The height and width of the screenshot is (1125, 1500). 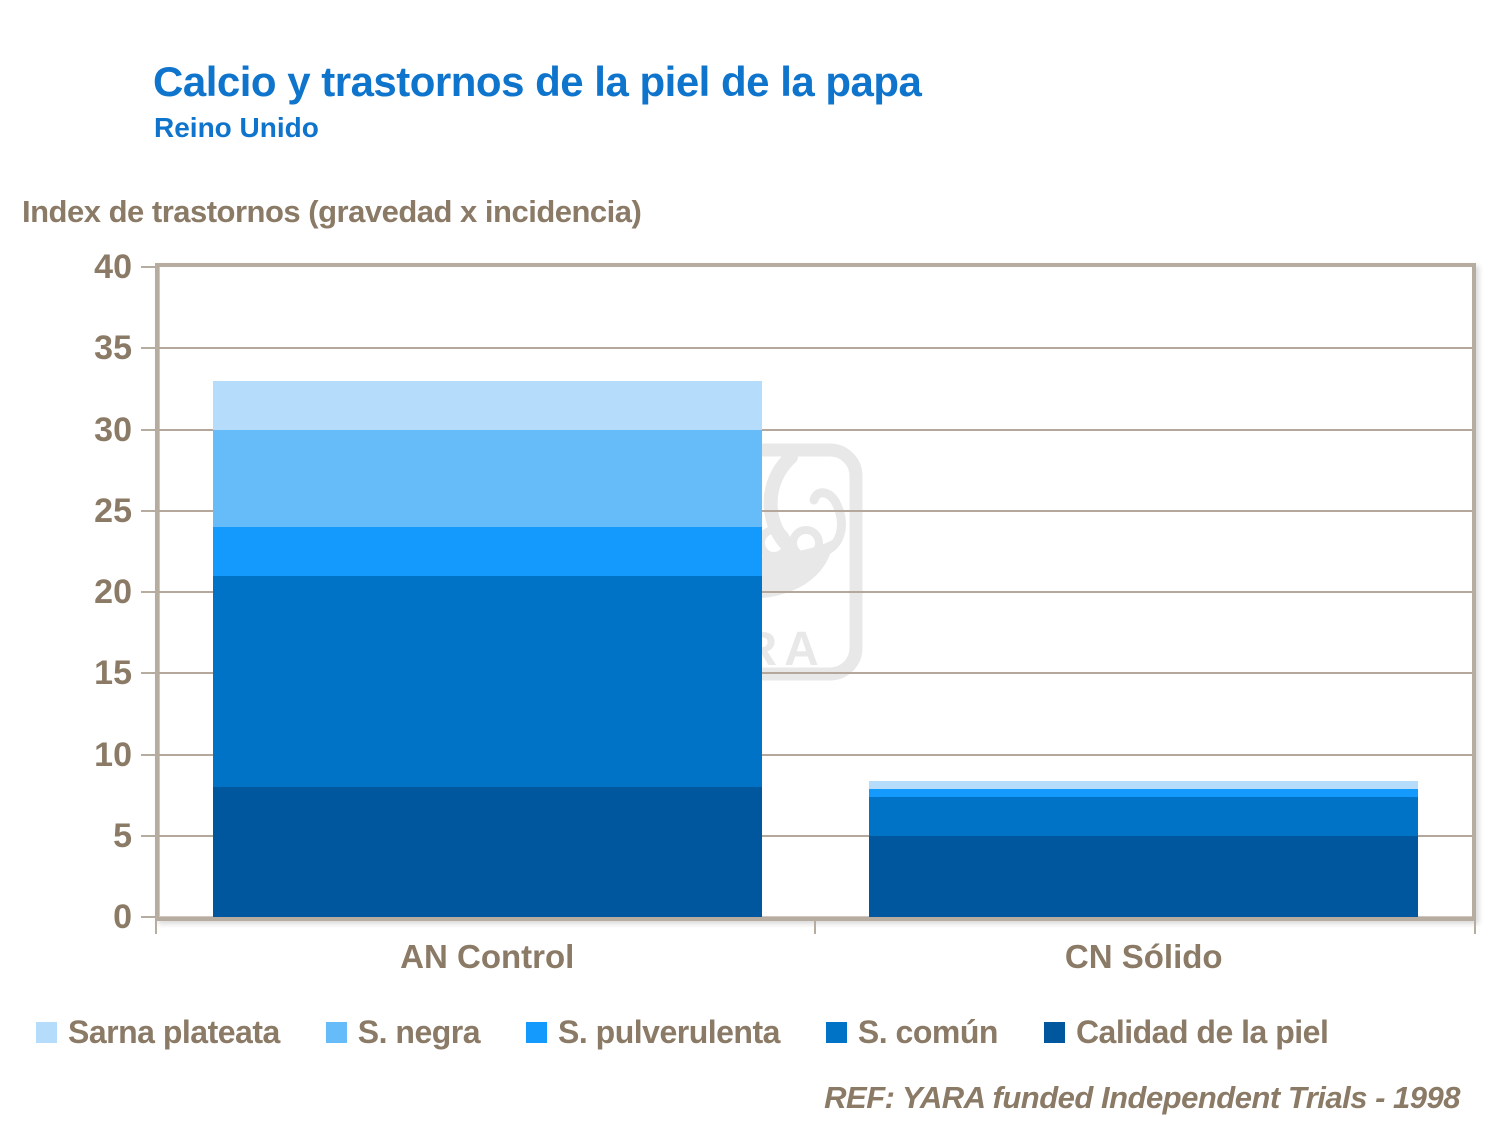 I want to click on x-axis-category-label: AN Control, so click(x=487, y=956).